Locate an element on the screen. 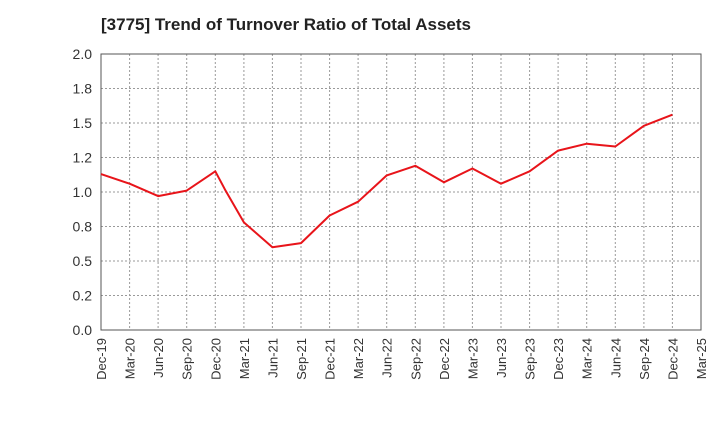 The height and width of the screenshot is (440, 720). y-tick-label: 0.8 is located at coordinates (83, 227).